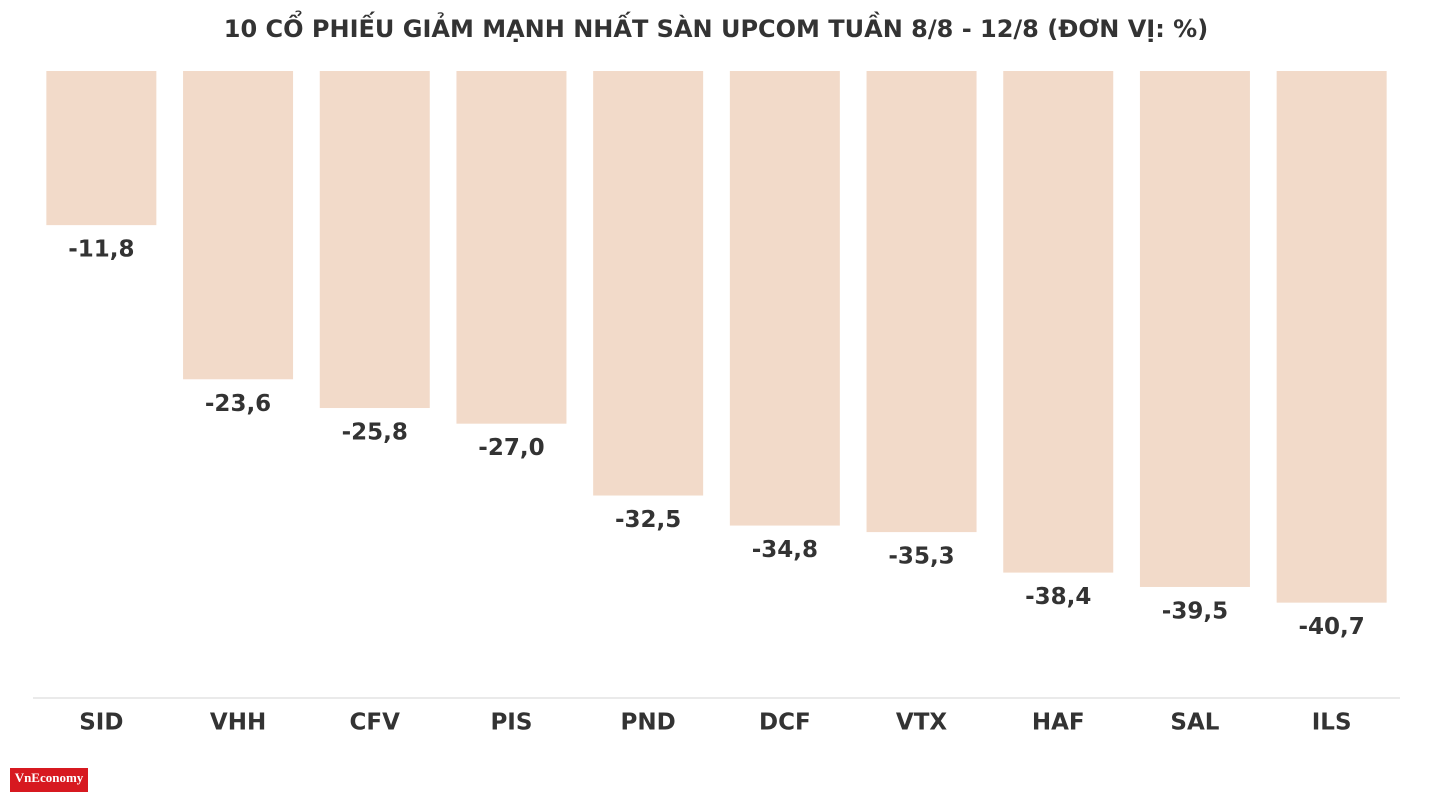 The width and height of the screenshot is (1432, 809). What do you see at coordinates (1195, 611) in the screenshot?
I see `data-label: -39,5` at bounding box center [1195, 611].